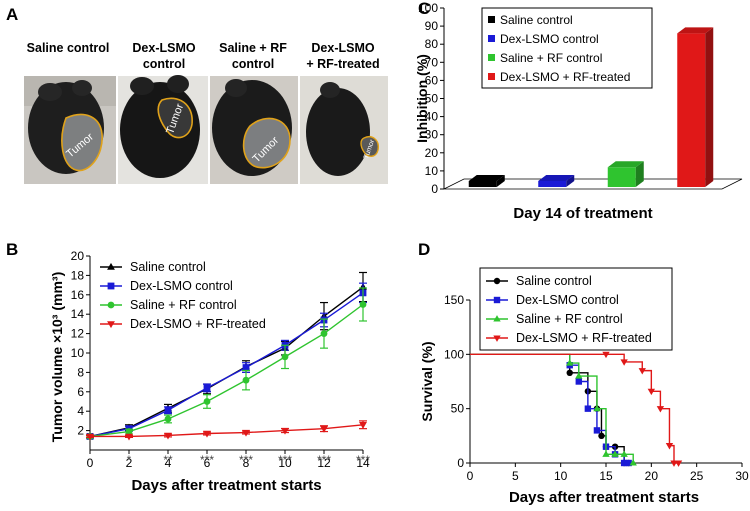 This screenshot has height=511, width=750. Describe the element at coordinates (432, 26) in the screenshot. I see `c-y-tick-label: 90` at that location.